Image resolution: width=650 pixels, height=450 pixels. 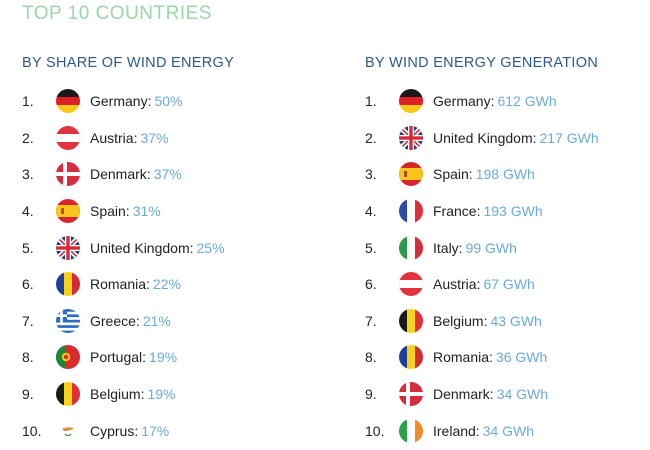 What do you see at coordinates (456, 430) in the screenshot?
I see `country-name: Ireland:` at bounding box center [456, 430].